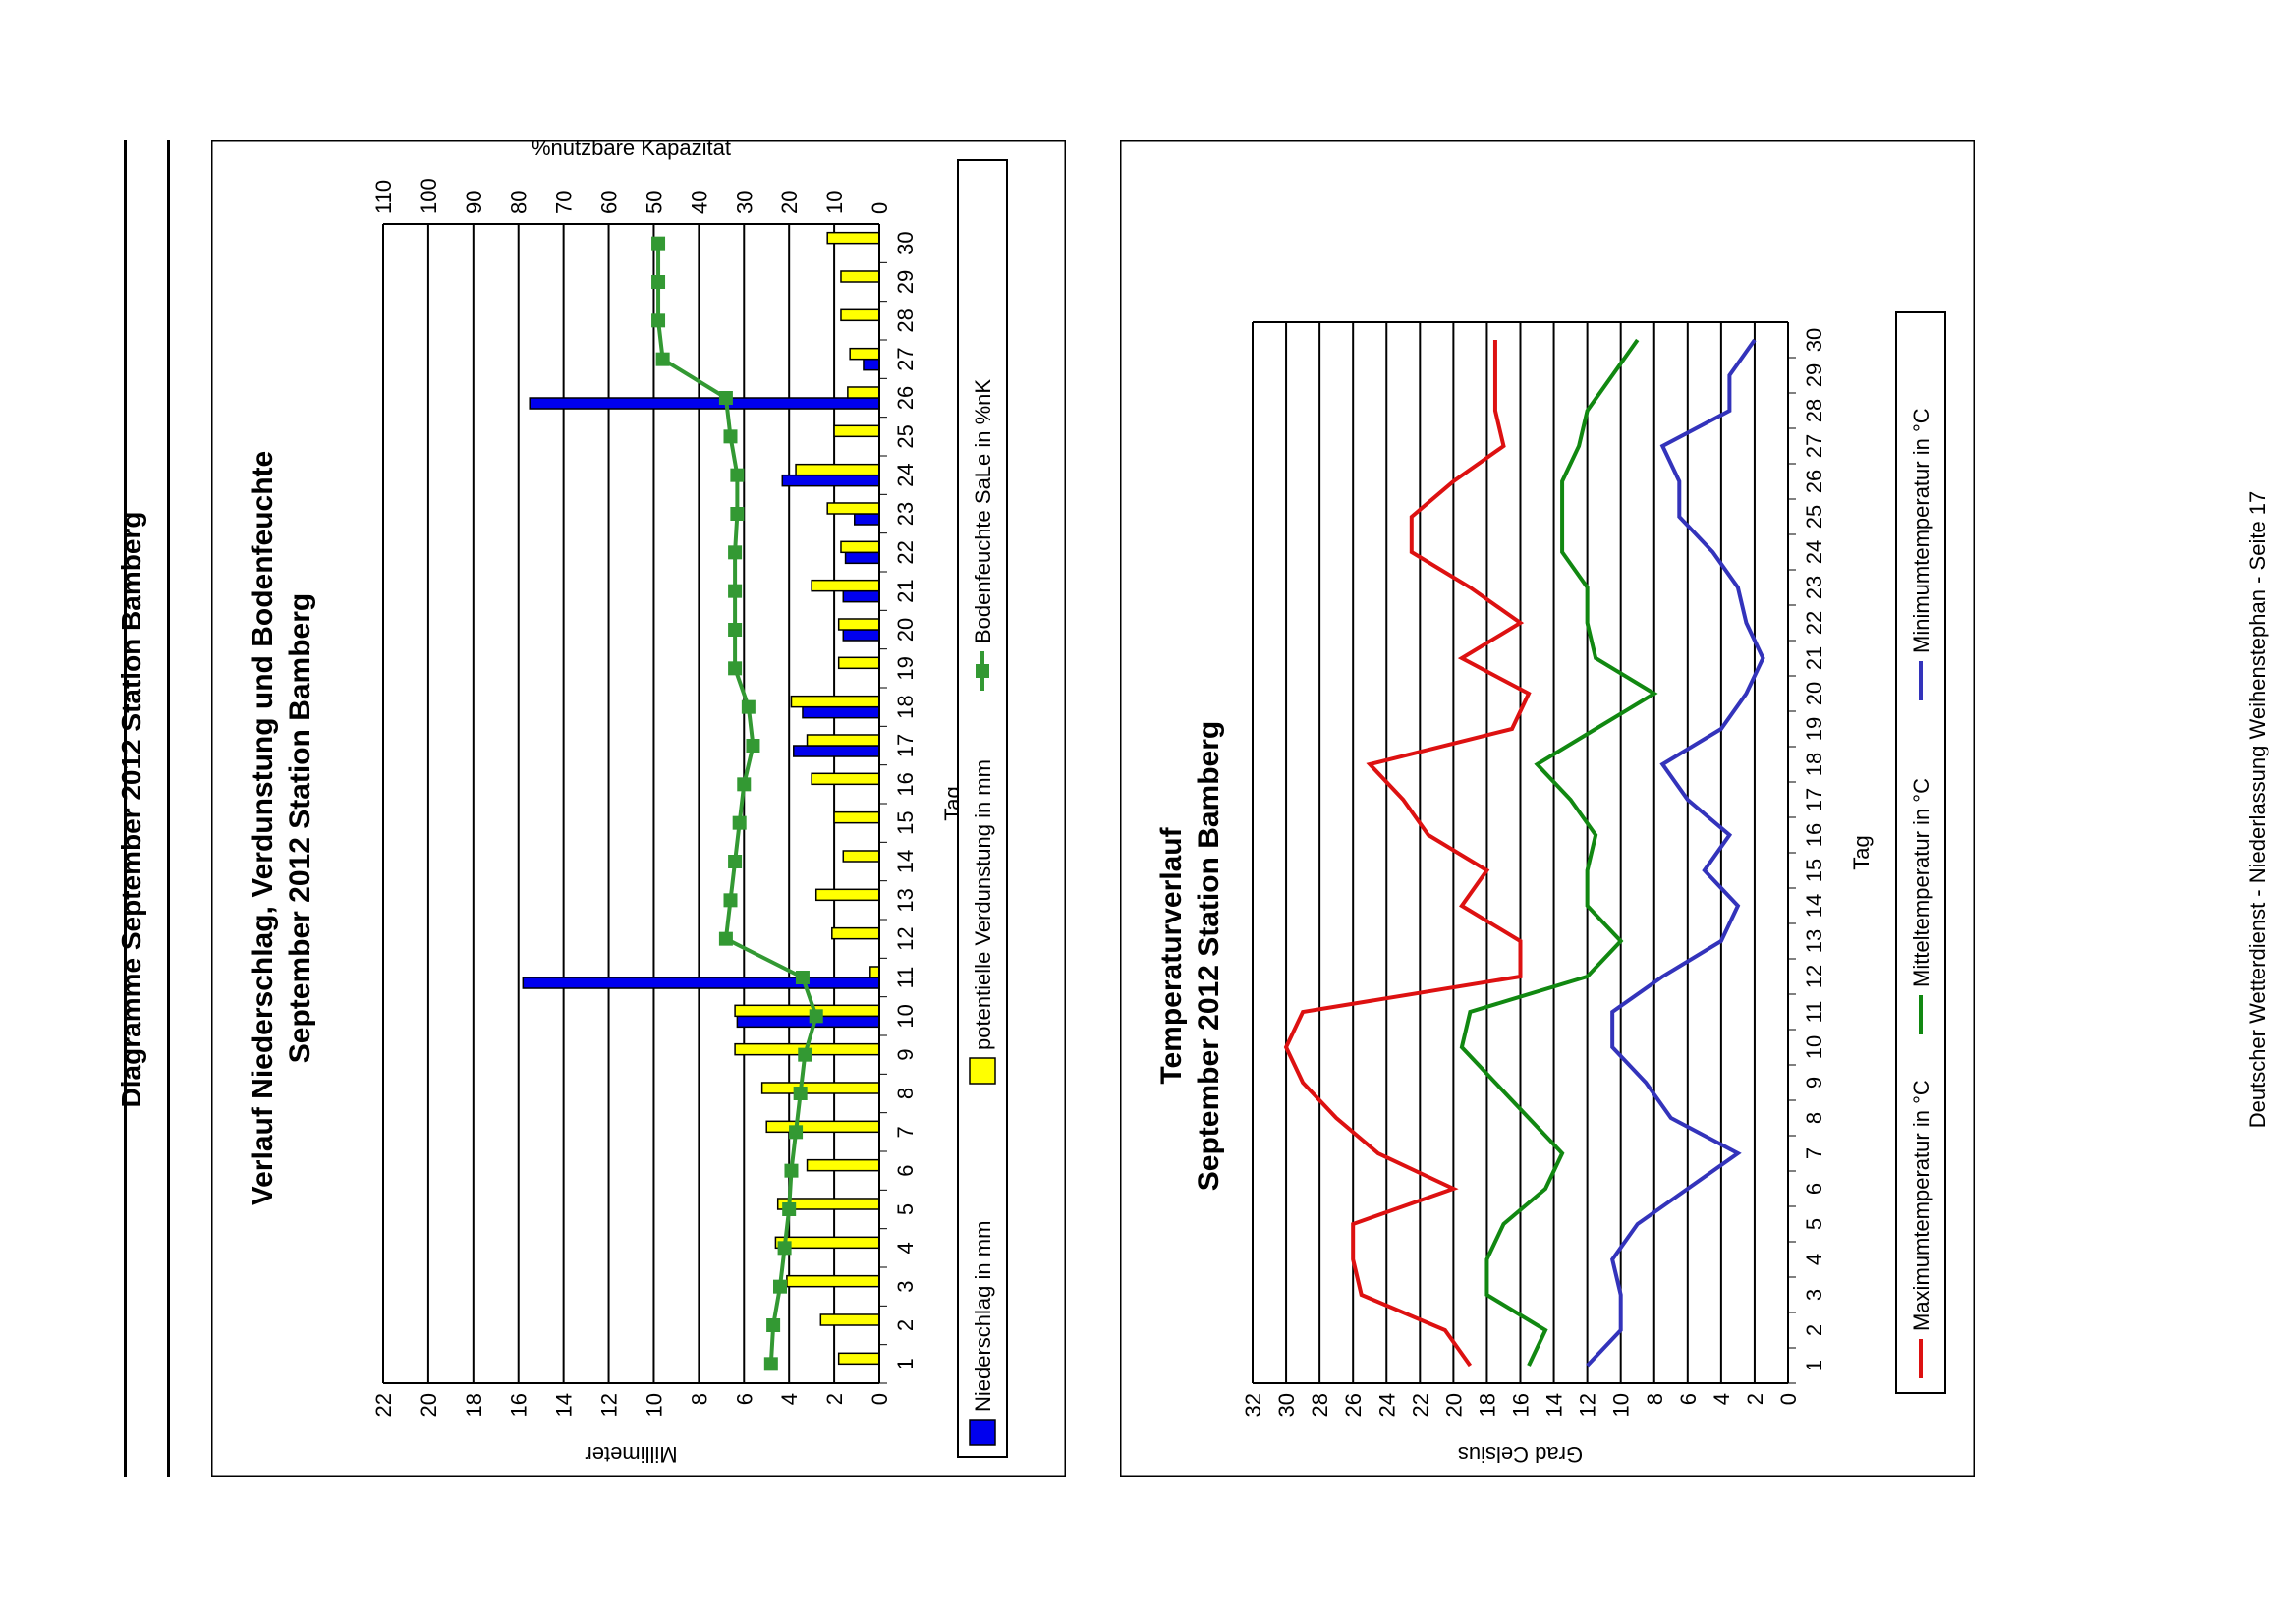 This screenshot has width=2296, height=1619. Describe the element at coordinates (1814, 1083) in the screenshot. I see `chart2-x-tick-label: 9` at that location.